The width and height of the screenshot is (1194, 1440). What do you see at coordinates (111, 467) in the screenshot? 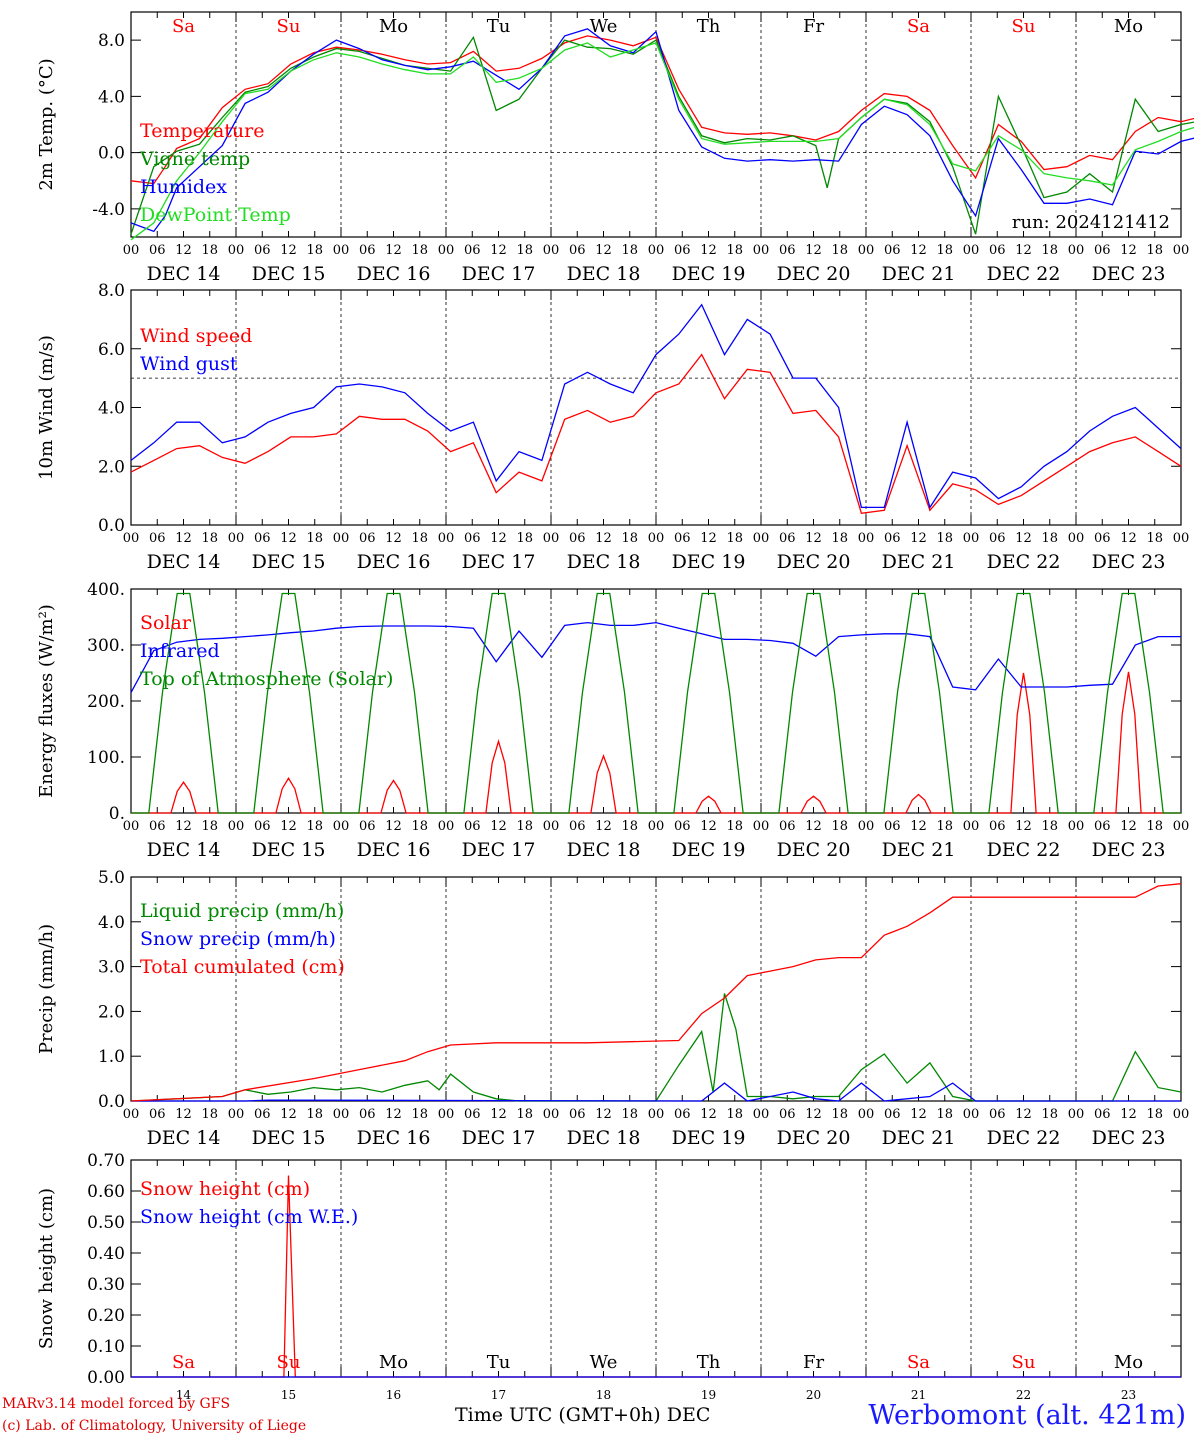
I see `y-tick-label: 2.0` at bounding box center [111, 467].